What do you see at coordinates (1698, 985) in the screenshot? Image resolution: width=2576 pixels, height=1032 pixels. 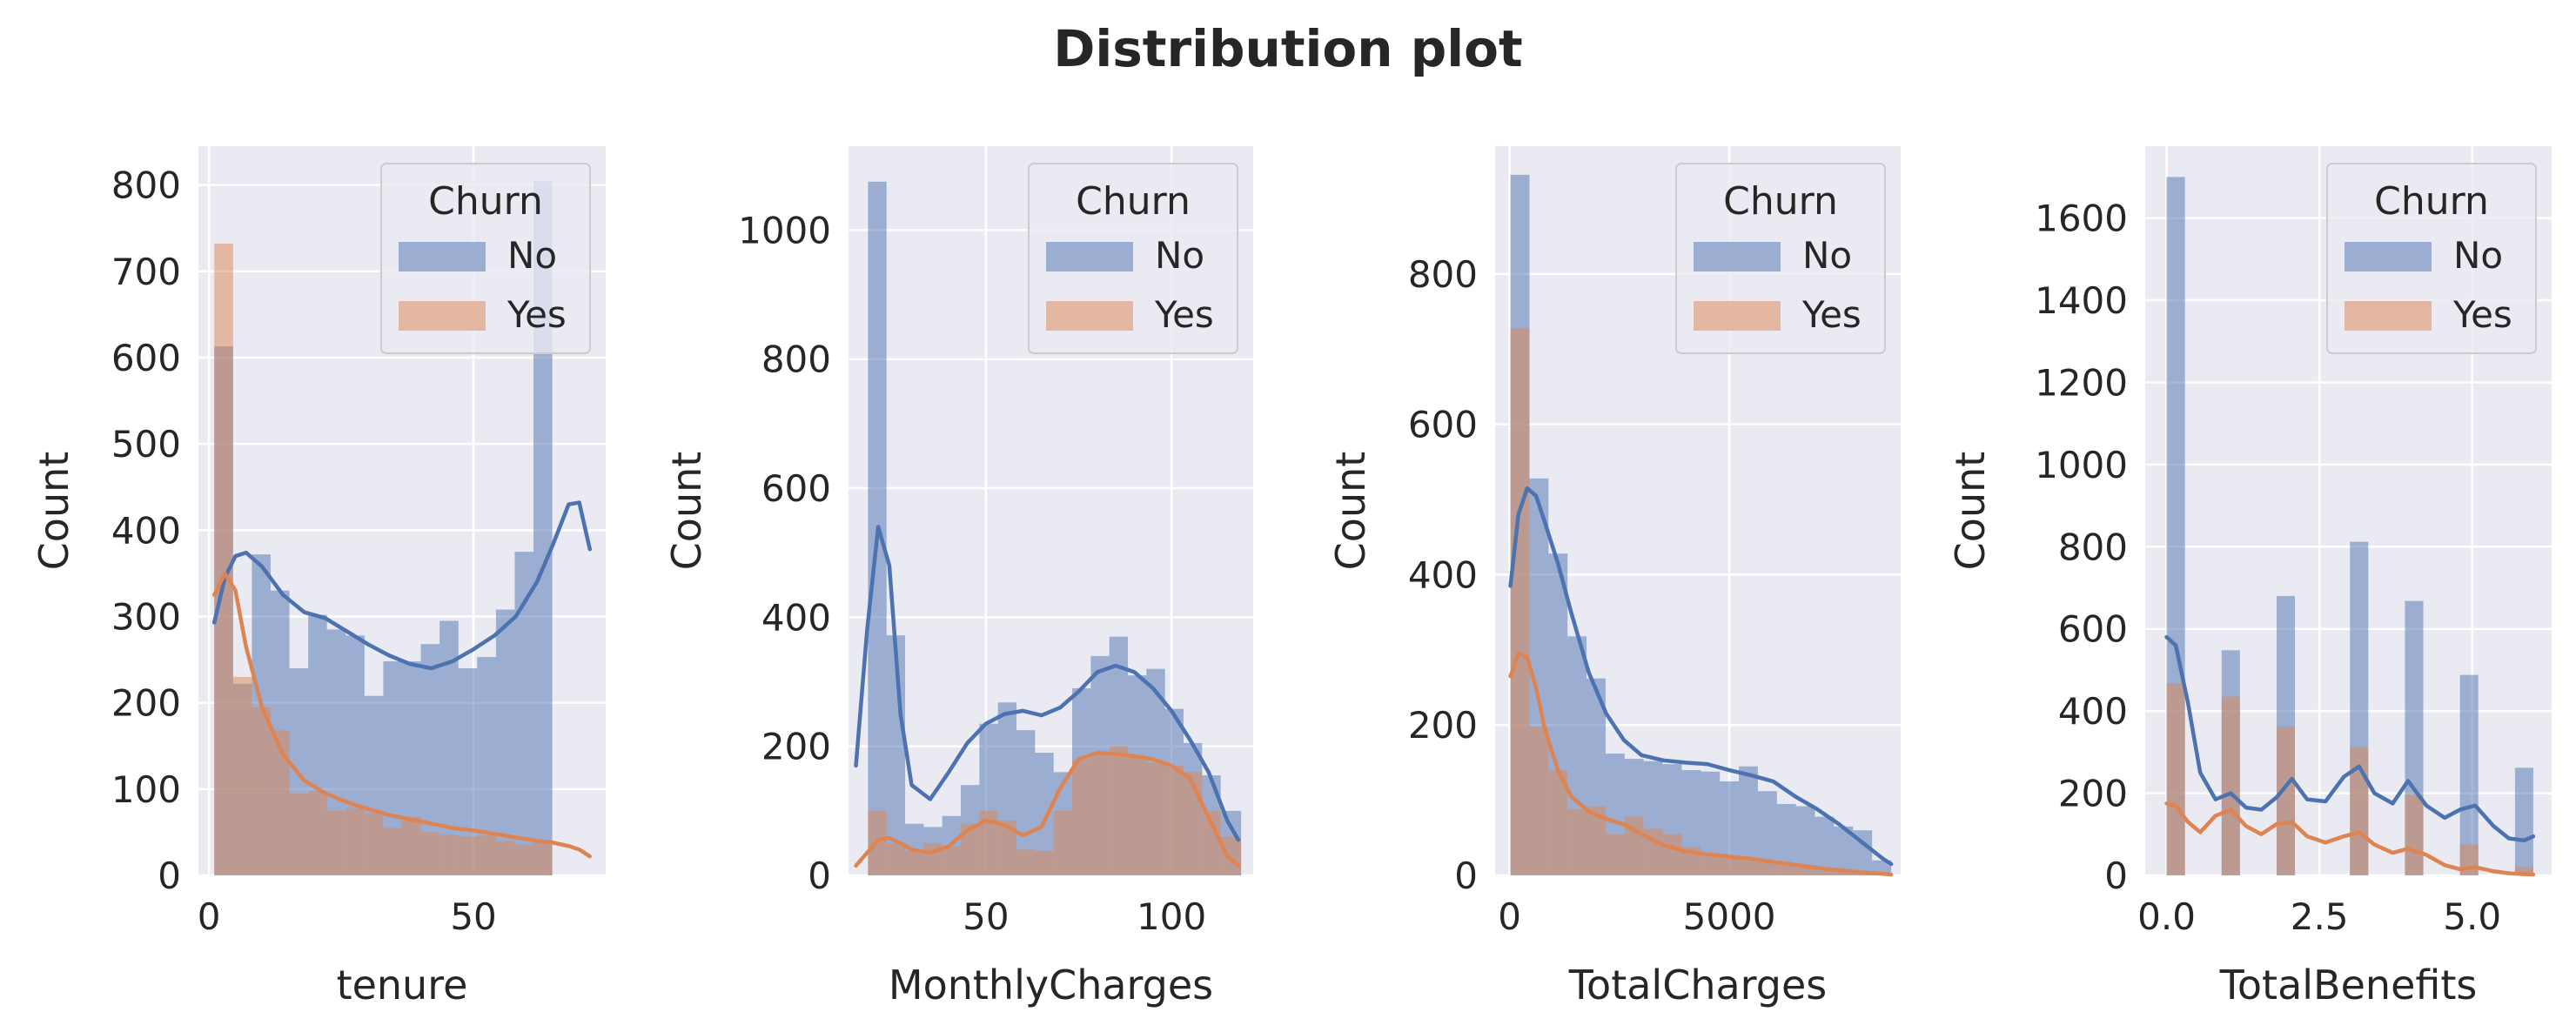 I see `x-axis-label: TotalCharges` at bounding box center [1698, 985].